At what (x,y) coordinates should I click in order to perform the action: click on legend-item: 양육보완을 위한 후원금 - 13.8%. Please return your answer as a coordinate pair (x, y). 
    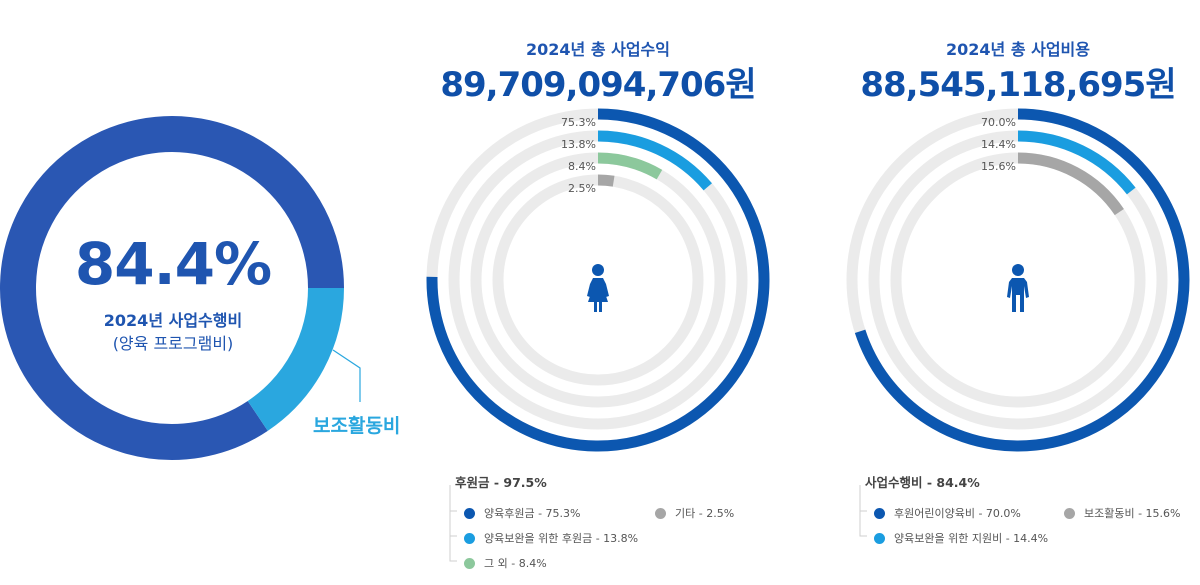
    Looking at the image, I should click on (551, 538).